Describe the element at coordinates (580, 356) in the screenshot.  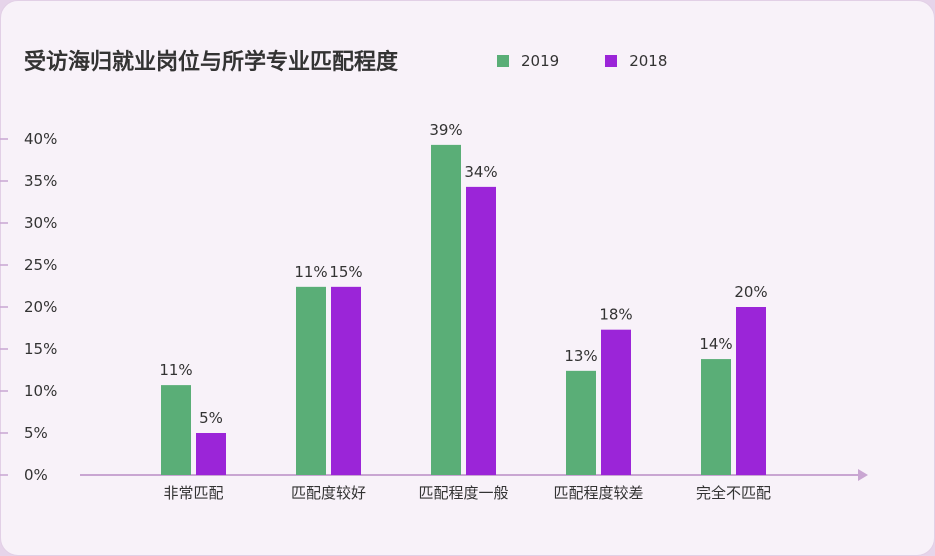
I see `data-label-2019: 13%` at that location.